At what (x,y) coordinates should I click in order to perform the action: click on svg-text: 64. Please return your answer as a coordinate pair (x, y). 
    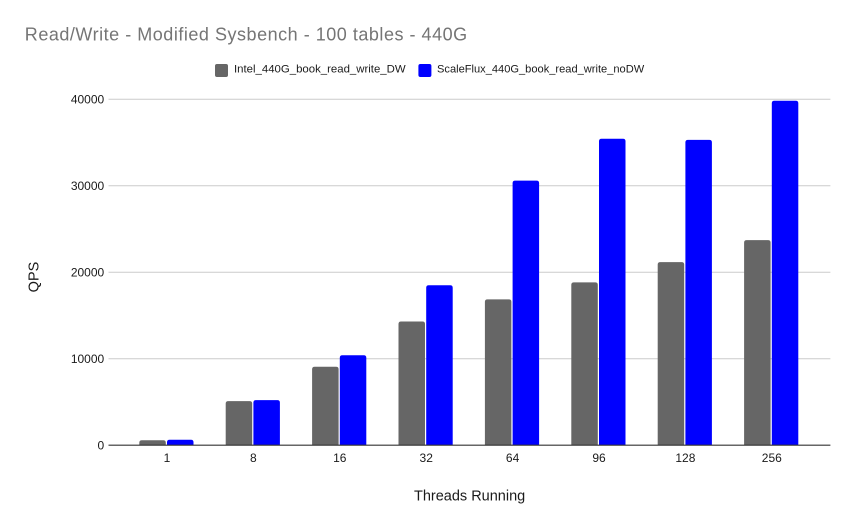
    Looking at the image, I should click on (513, 458).